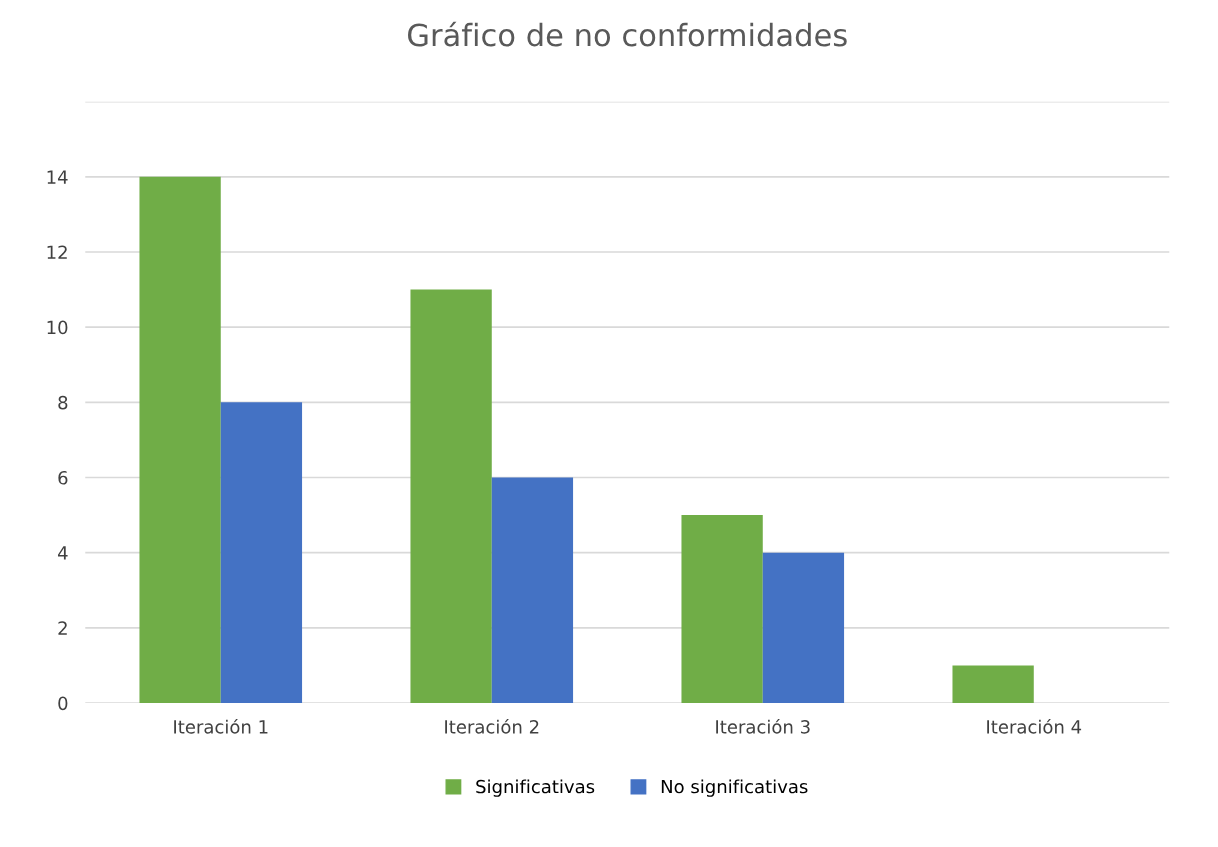 The image size is (1218, 847). I want to click on x-tick-label: Iteración 4, so click(1034, 726).